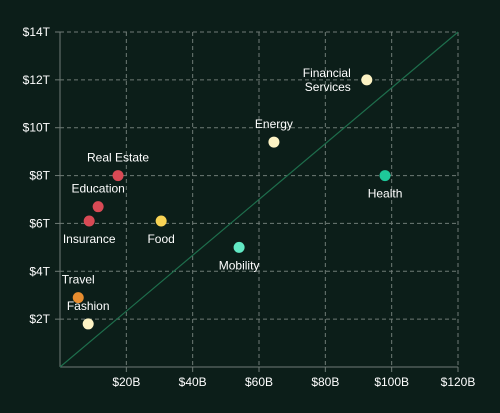 This screenshot has width=500, height=413. Describe the element at coordinates (118, 158) in the screenshot. I see `point-label: Real Estate` at that location.